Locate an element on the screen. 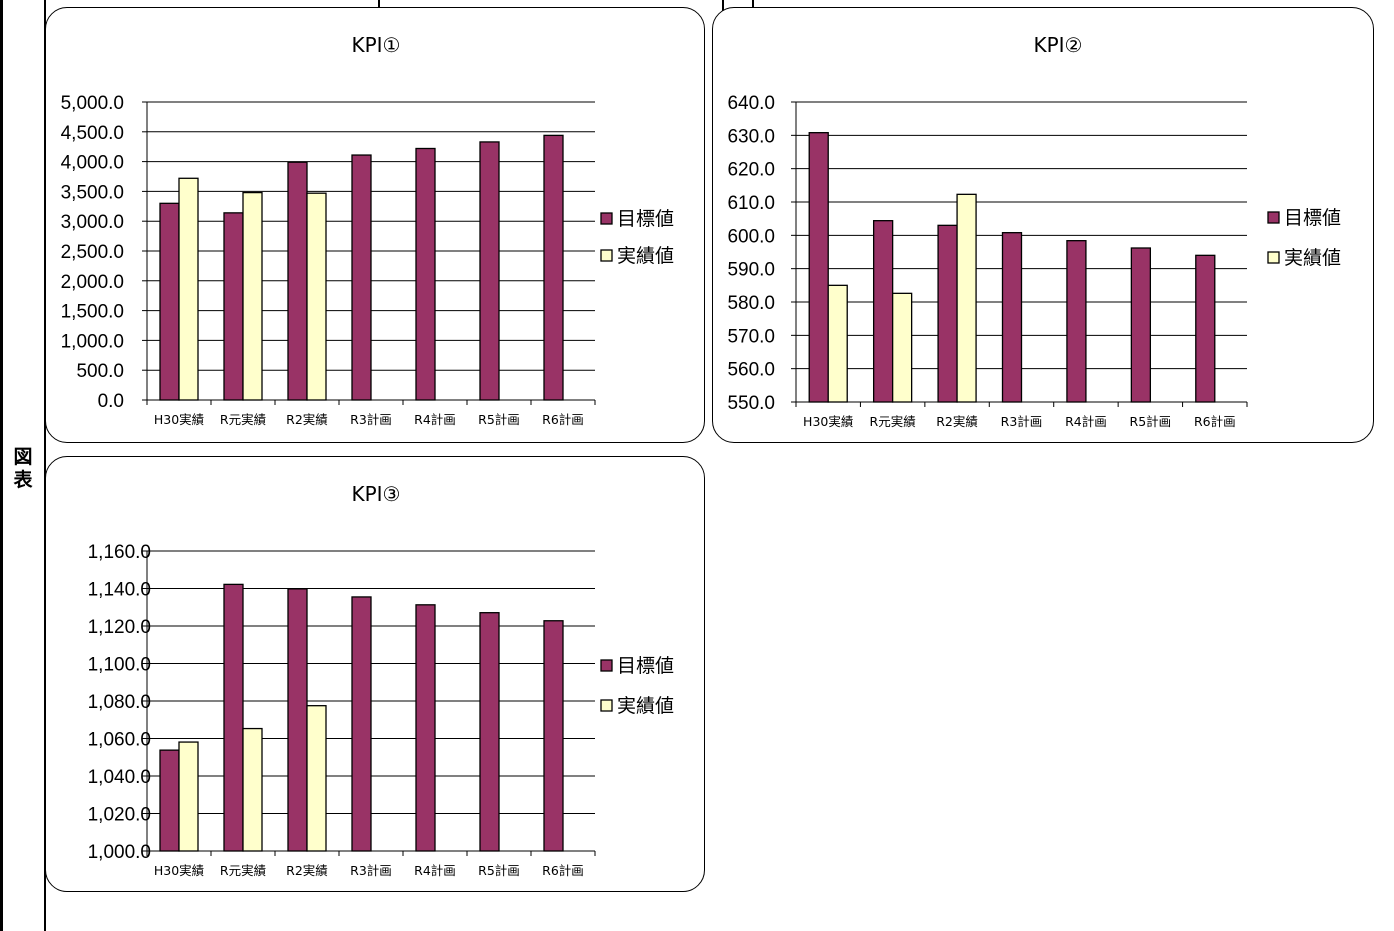 Image resolution: width=1394 pixels, height=931 pixels. y-tick-label: 620.0 is located at coordinates (751, 170).